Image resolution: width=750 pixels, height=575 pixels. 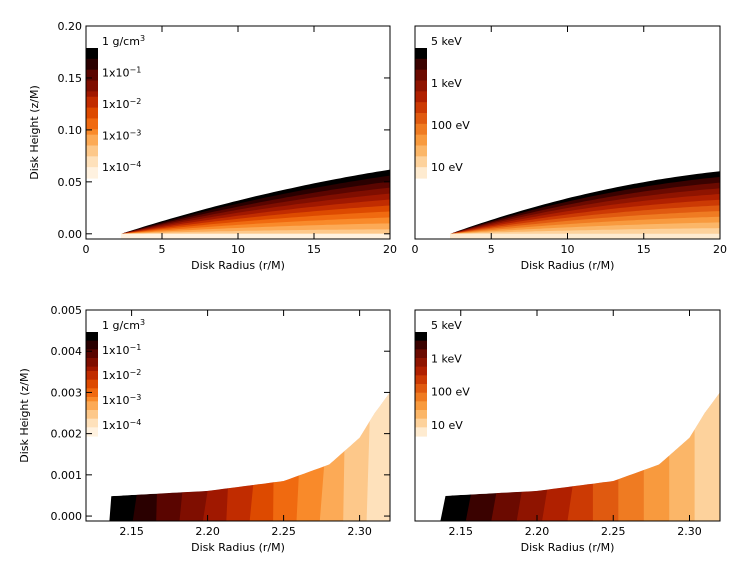 I want to click on x-tick-label: 15, so click(x=644, y=249).